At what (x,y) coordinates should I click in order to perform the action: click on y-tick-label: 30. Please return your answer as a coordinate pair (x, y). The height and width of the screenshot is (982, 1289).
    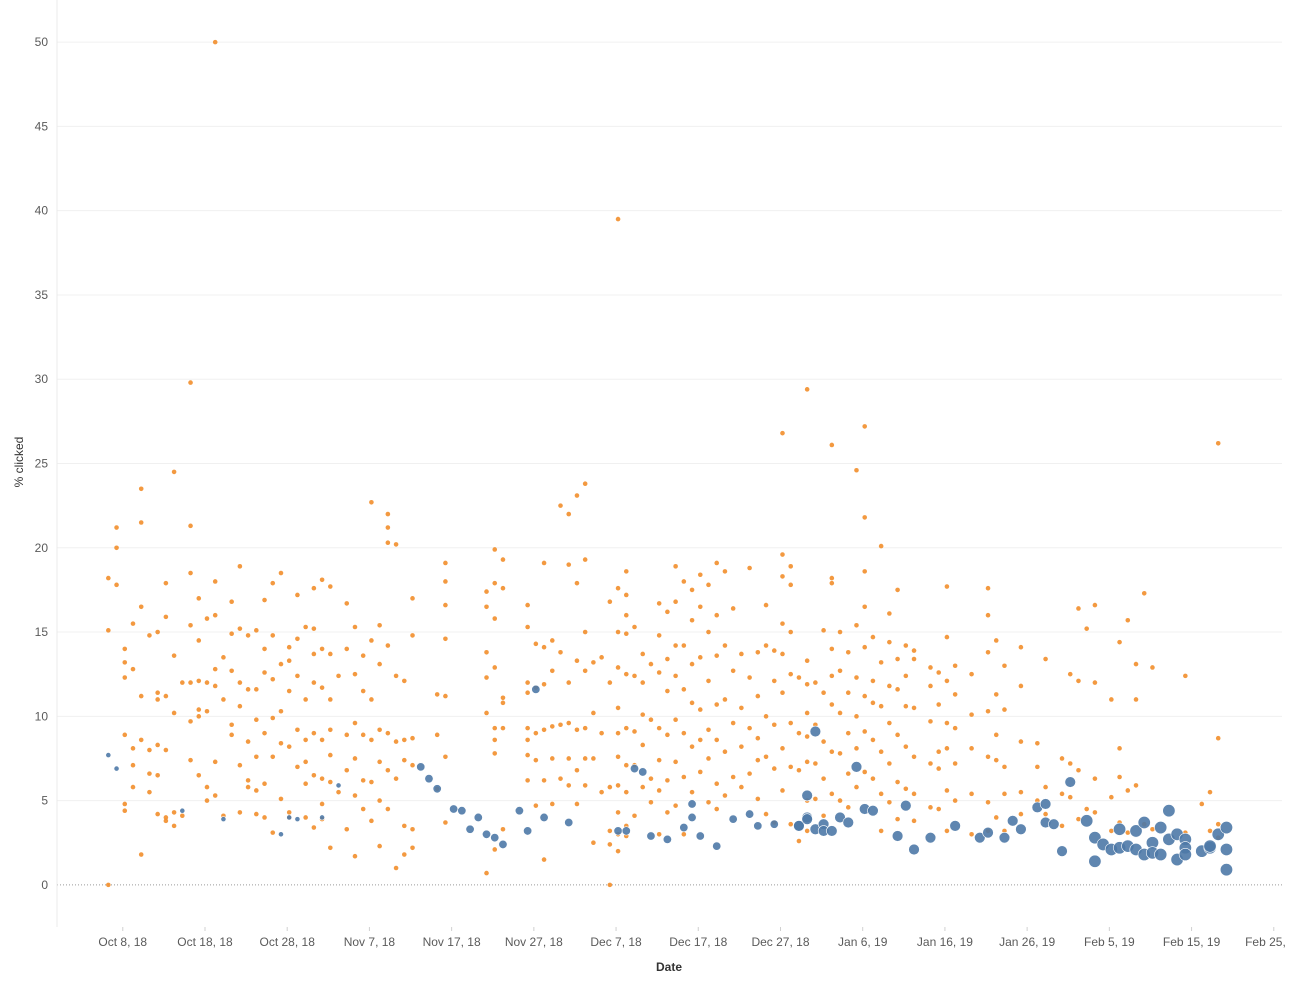
    Looking at the image, I should click on (42, 379).